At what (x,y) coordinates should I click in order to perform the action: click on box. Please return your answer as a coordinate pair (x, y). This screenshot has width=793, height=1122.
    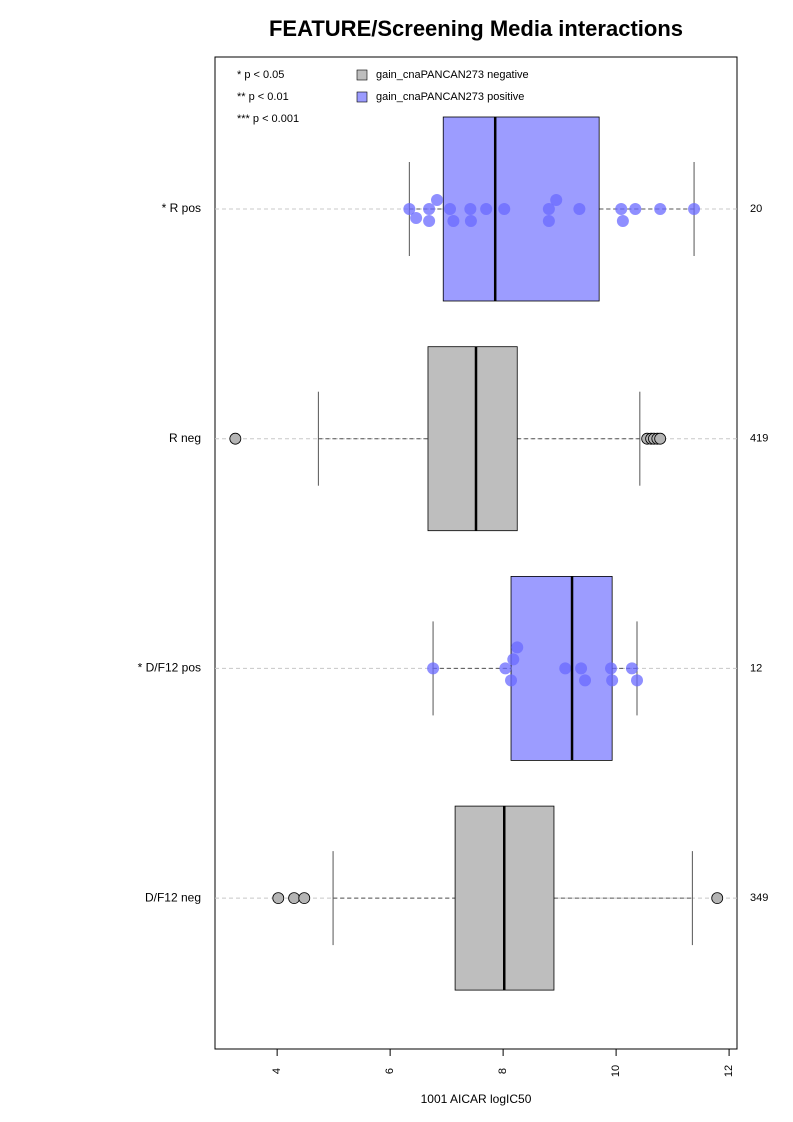
    Looking at the image, I should click on (472, 439).